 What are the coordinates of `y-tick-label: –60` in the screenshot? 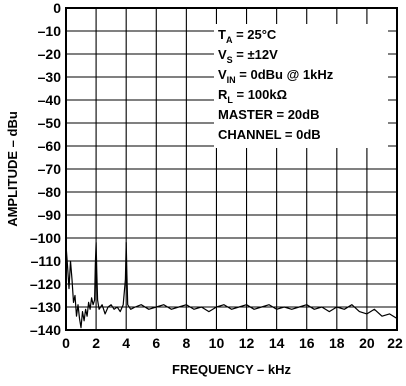 It's located at (50, 146).